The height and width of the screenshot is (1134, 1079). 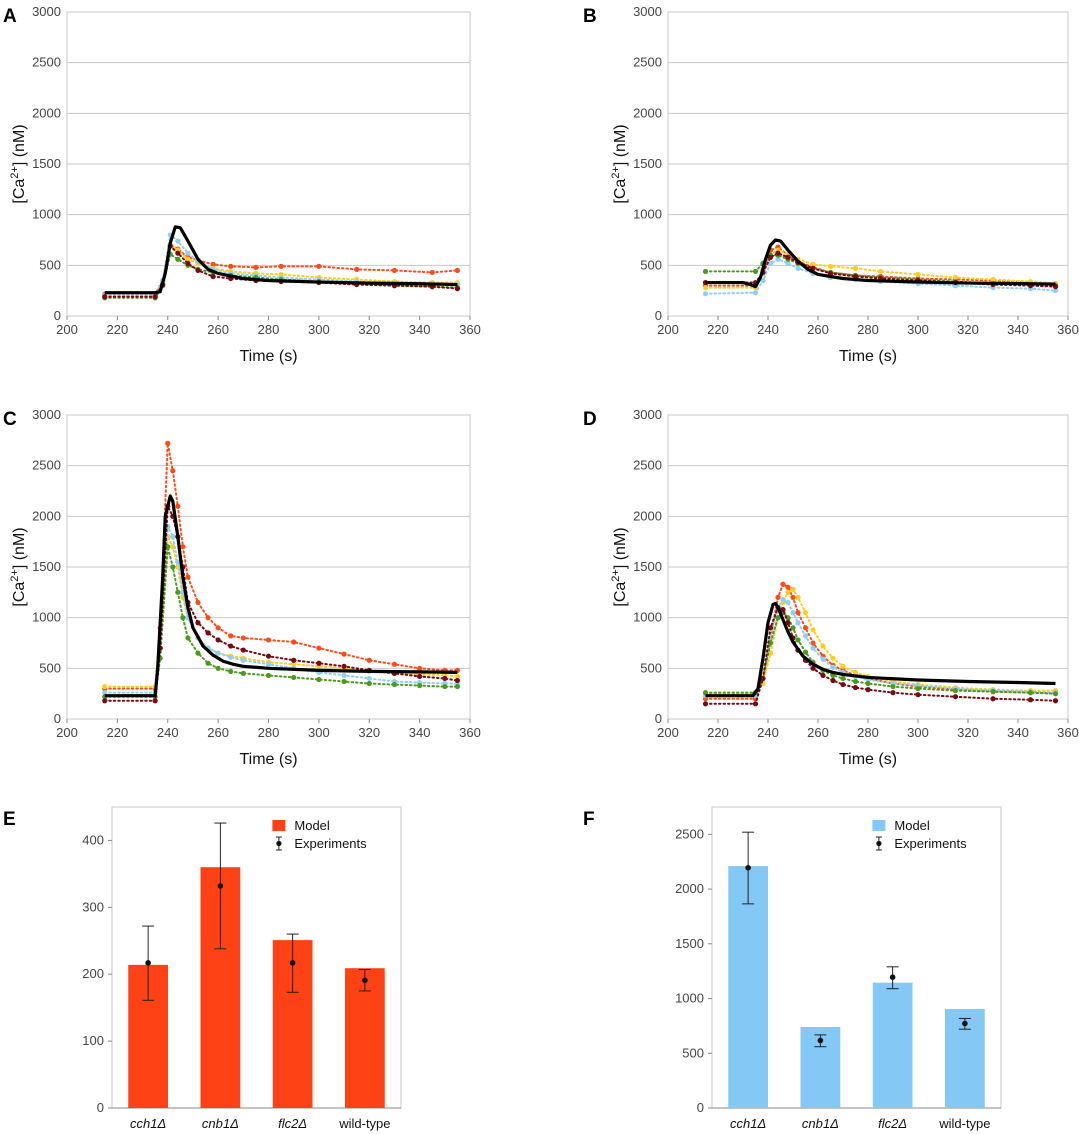 I want to click on y-tick-label: 0, so click(x=57, y=718).